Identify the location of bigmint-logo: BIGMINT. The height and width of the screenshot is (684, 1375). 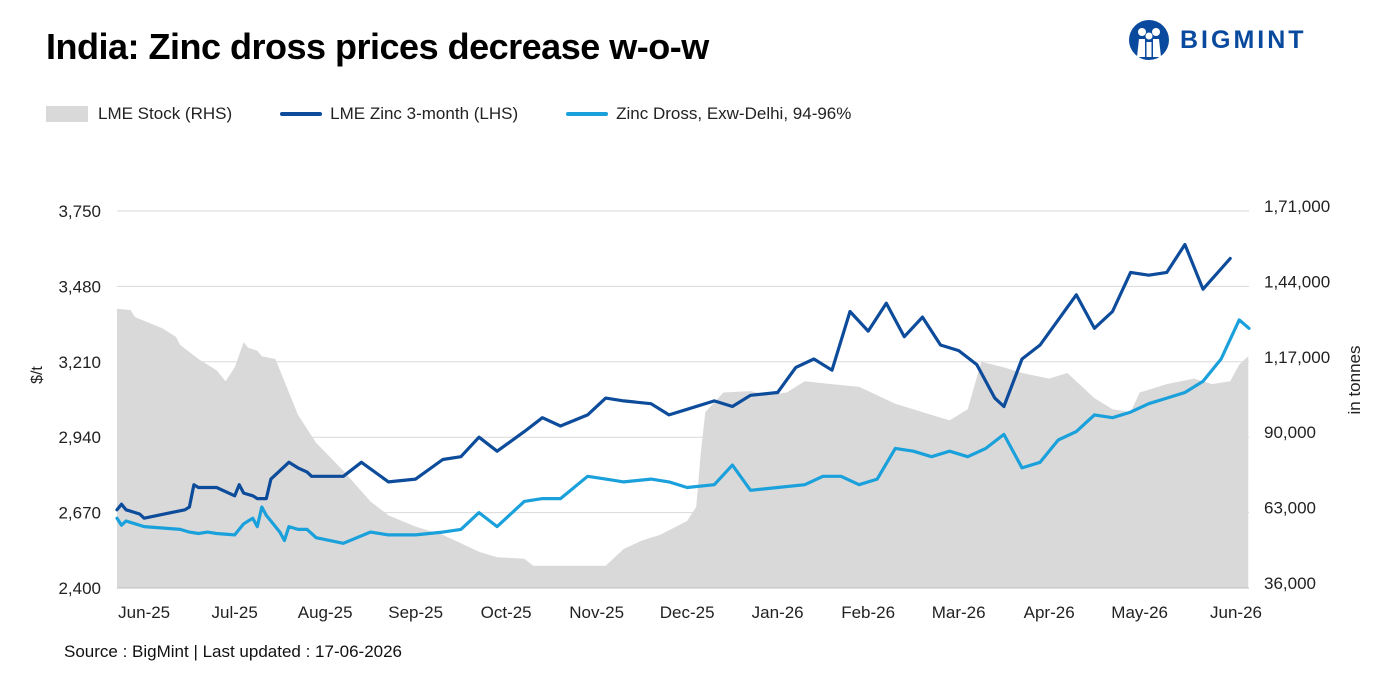
(1217, 40).